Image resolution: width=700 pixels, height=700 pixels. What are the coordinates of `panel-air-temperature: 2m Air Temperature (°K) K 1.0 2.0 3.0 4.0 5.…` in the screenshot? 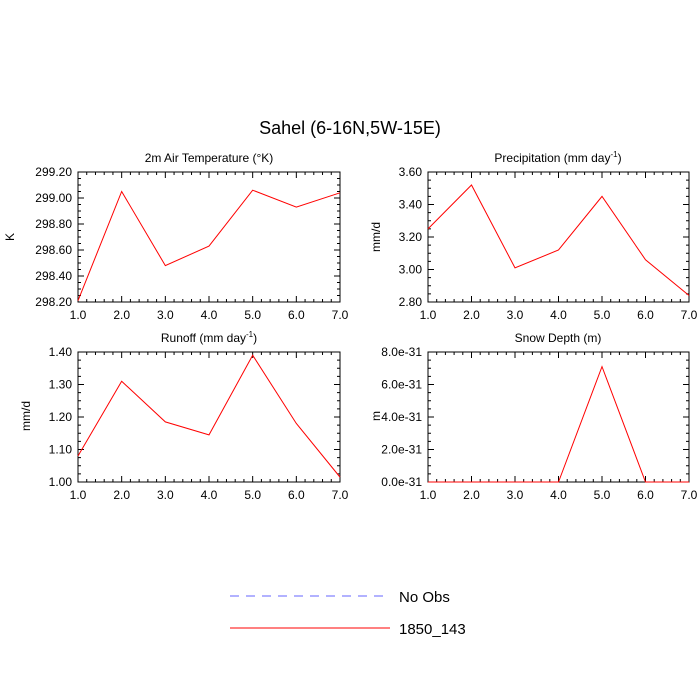 It's located at (176, 236).